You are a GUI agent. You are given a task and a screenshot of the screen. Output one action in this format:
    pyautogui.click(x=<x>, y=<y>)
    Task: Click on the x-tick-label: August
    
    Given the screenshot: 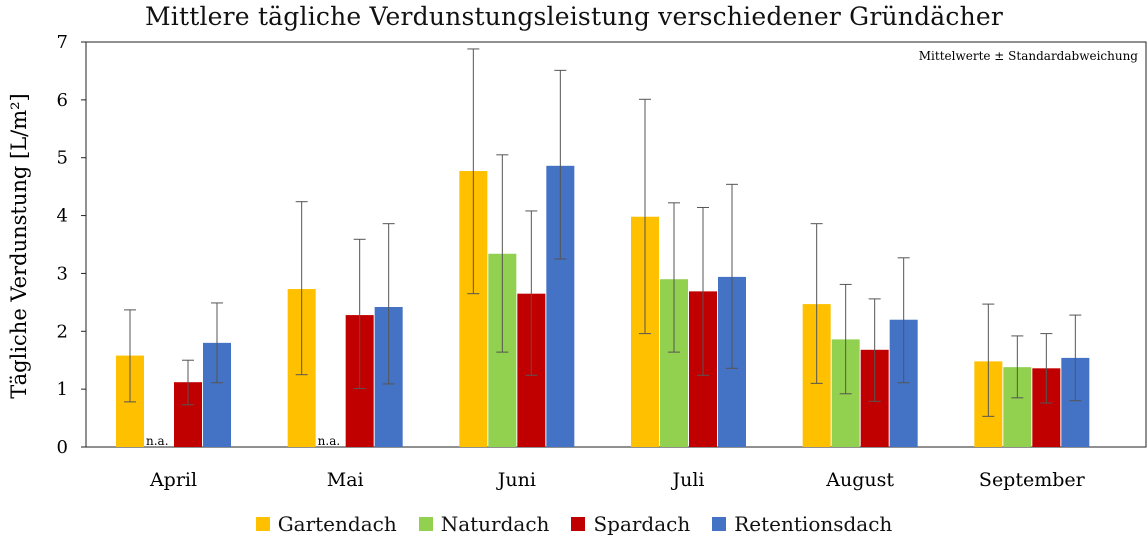 What is the action you would take?
    pyautogui.click(x=859, y=480)
    